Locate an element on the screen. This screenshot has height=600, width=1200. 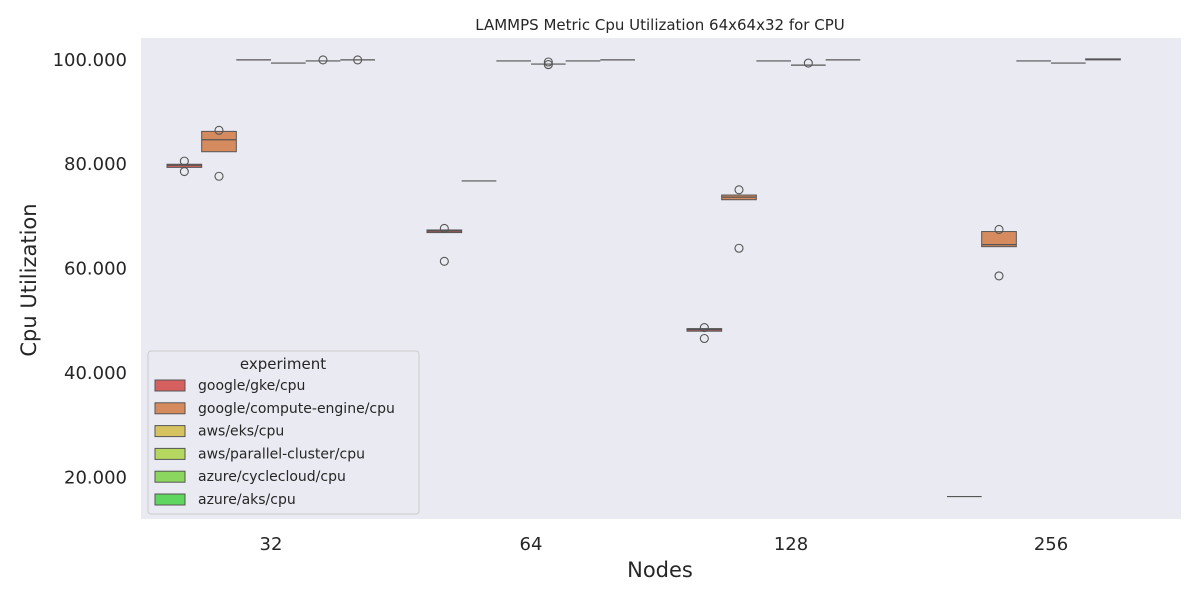
y-tick-label: 100.000 is located at coordinates (90, 60).